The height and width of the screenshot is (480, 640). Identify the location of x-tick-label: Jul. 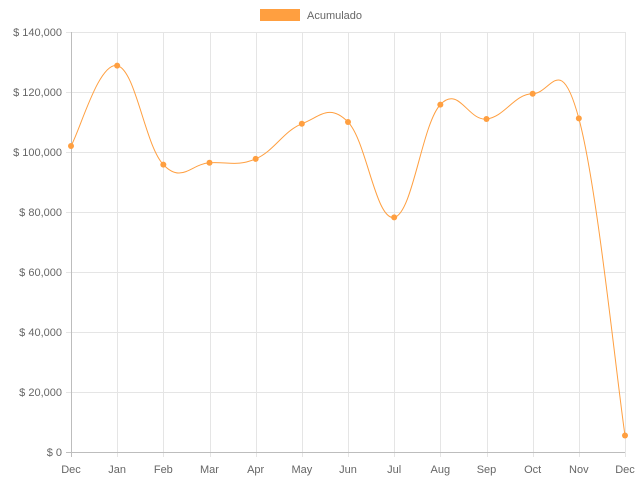
(394, 470).